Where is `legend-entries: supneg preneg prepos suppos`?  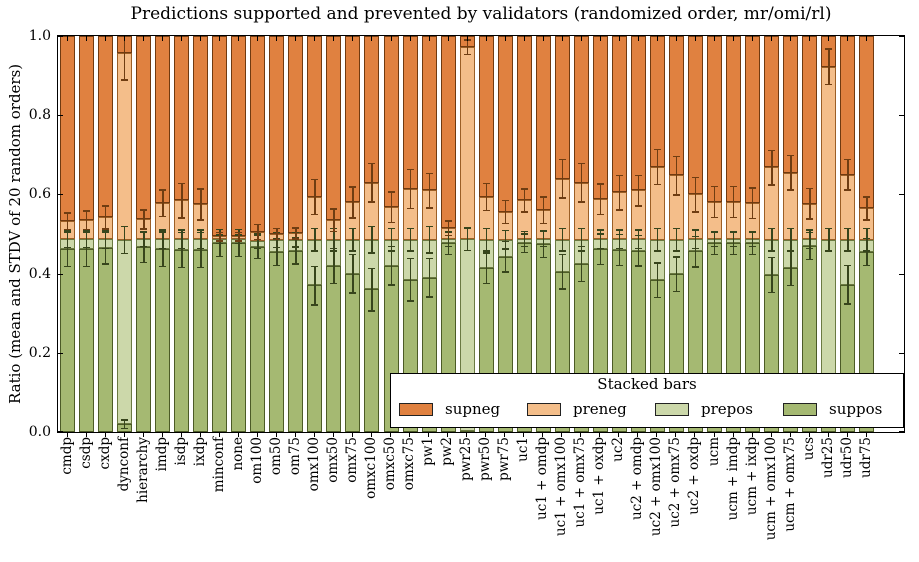 legend-entries: supneg preneg prepos suppos is located at coordinates (647, 409).